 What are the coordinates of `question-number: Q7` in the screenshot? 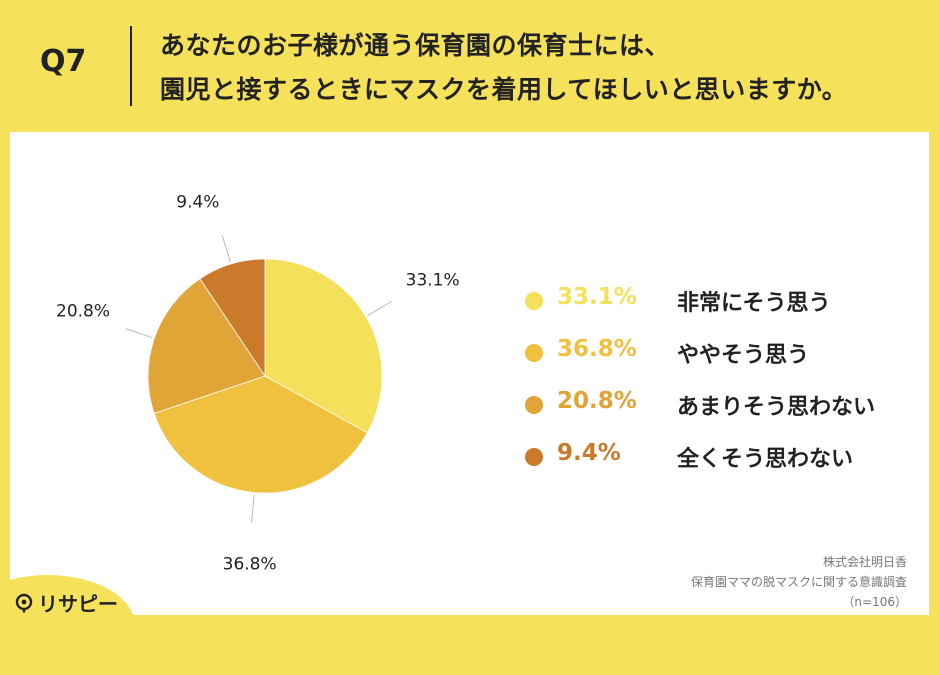 It's located at (63, 61).